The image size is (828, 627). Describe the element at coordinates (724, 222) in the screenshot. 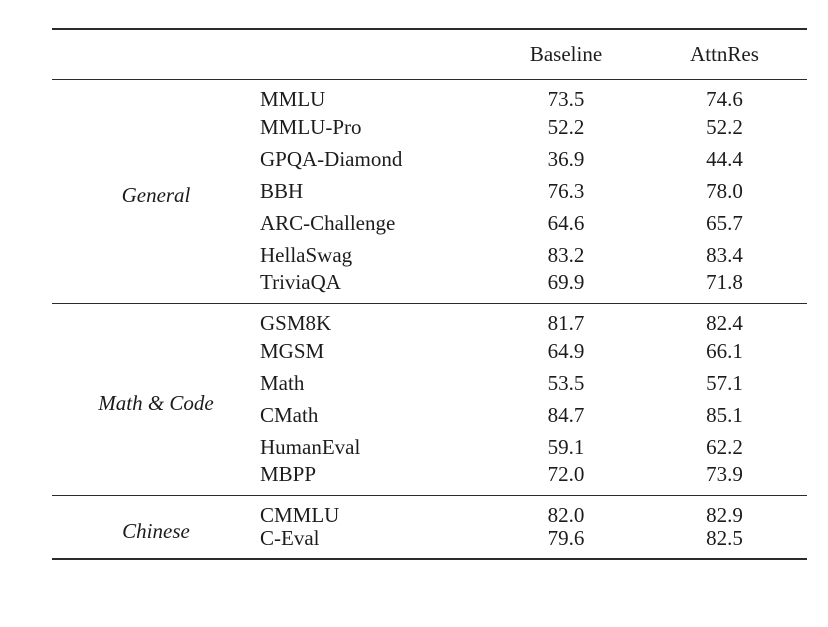

I see `attnres-value: 65.7` at that location.